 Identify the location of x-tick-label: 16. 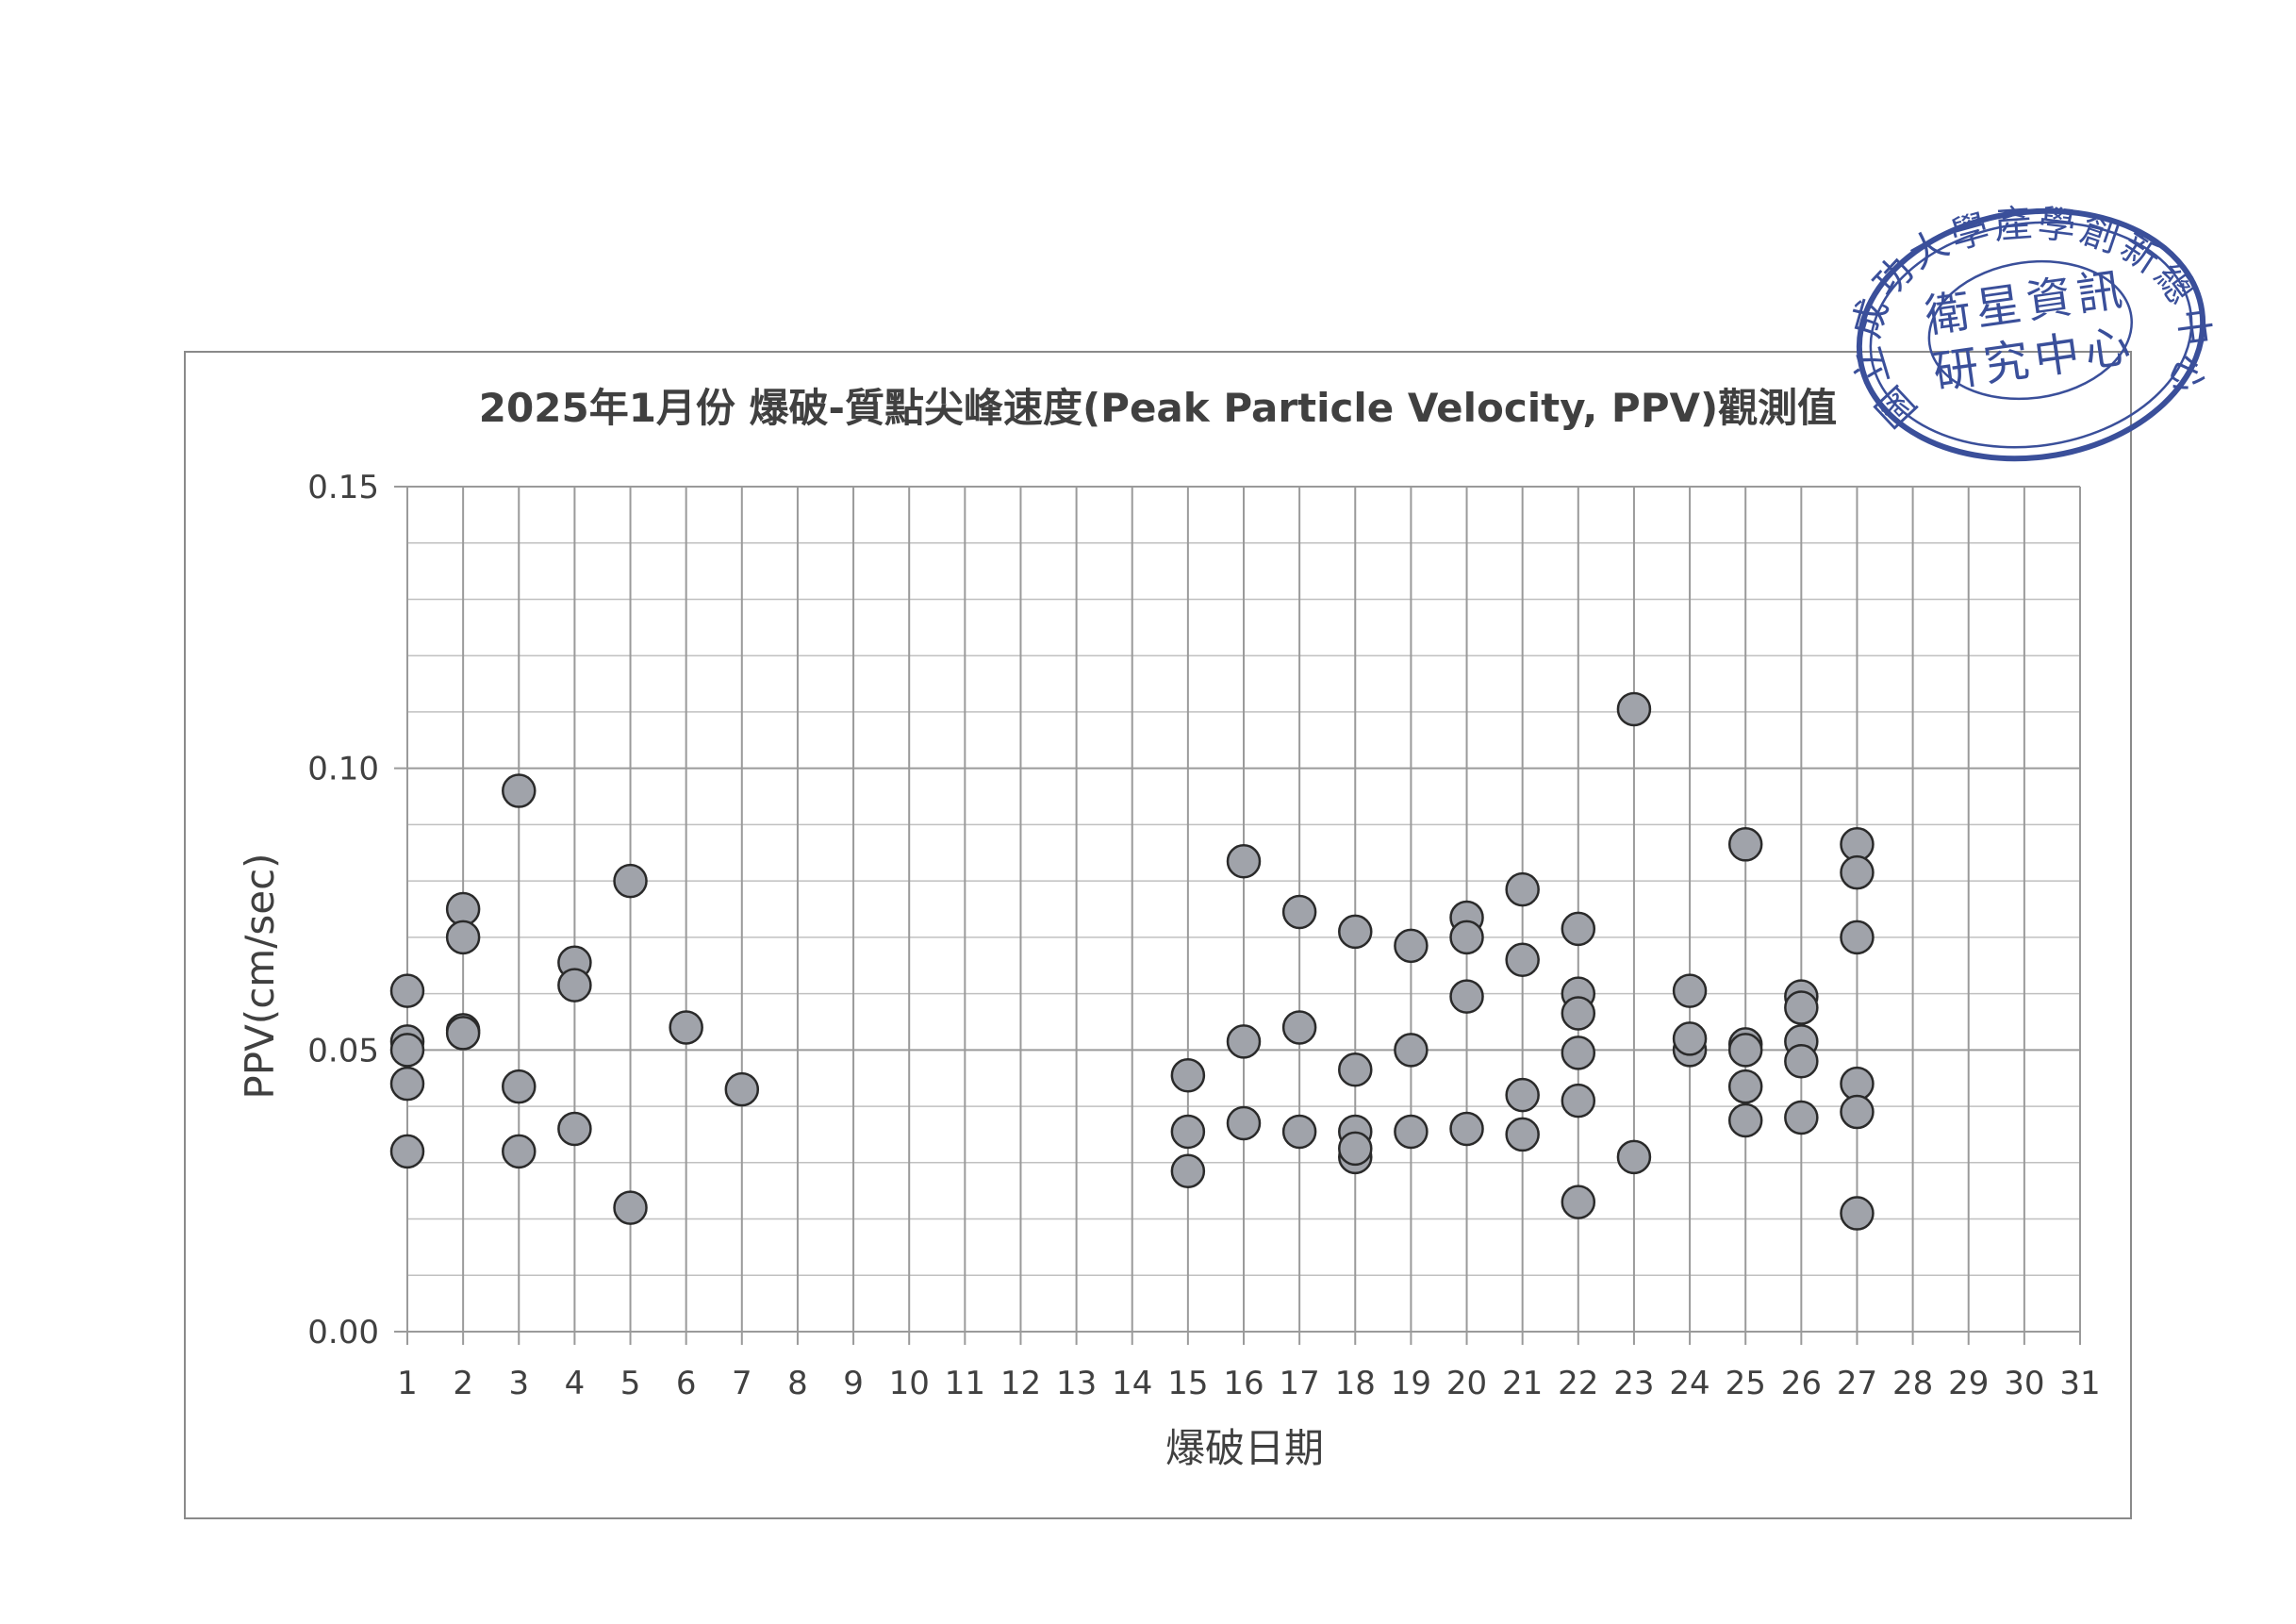
(1243, 1383).